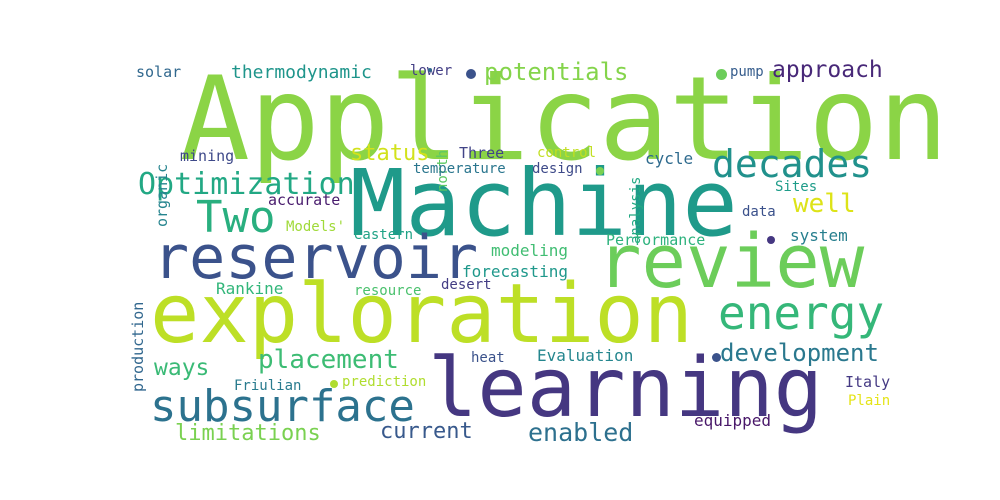 This screenshot has height=500, width=1000. Describe the element at coordinates (246, 184) in the screenshot. I see `word-optimization: Optimization` at that location.